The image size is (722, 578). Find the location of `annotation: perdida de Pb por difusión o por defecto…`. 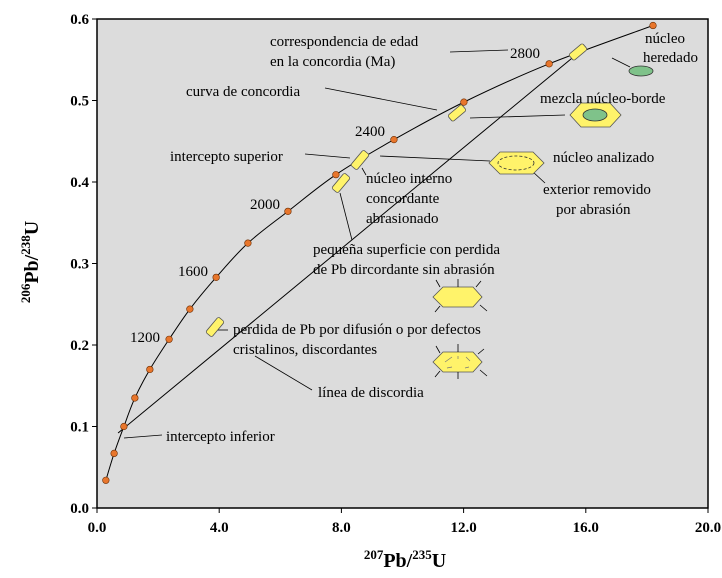

annotation: perdida de Pb por difusión o por defecto… is located at coordinates (357, 330).